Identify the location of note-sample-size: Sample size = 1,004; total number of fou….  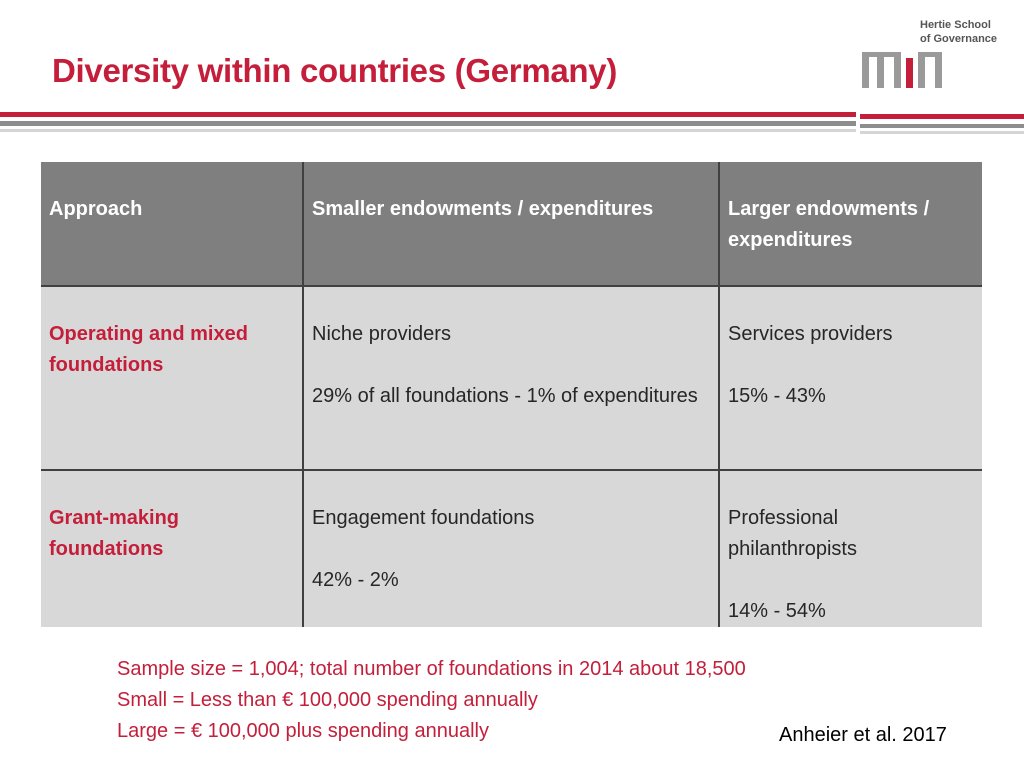
(431, 669).